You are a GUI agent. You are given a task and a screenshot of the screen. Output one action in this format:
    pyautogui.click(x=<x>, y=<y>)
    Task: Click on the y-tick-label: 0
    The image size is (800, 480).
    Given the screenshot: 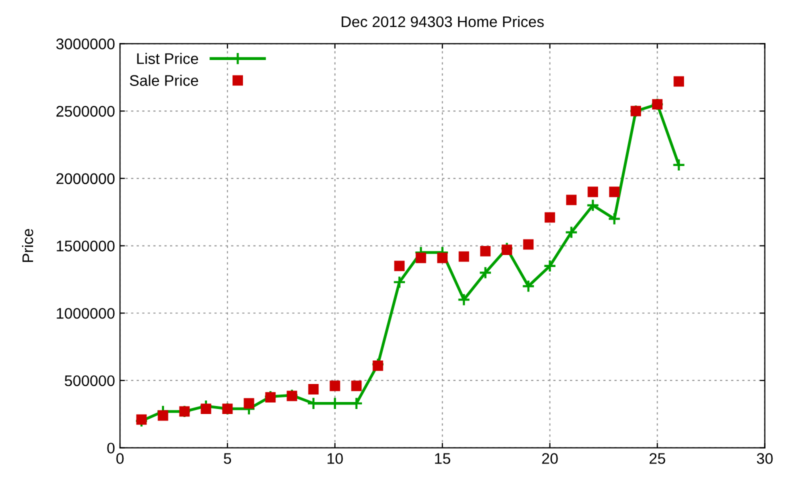 What is the action you would take?
    pyautogui.click(x=111, y=448)
    